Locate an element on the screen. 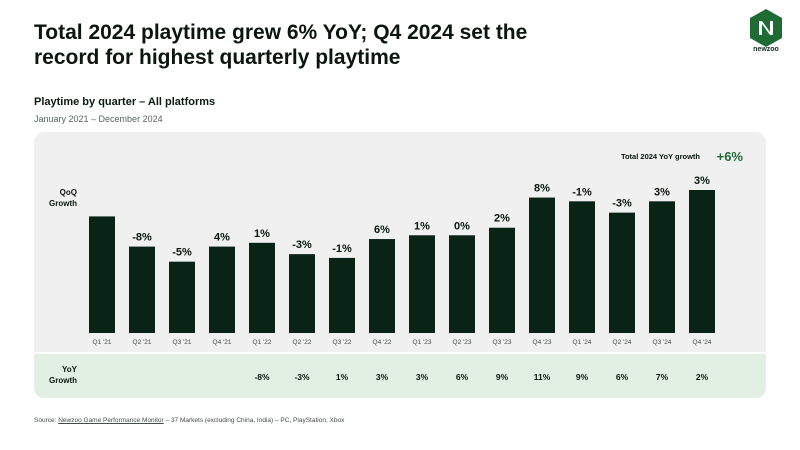 This screenshot has width=800, height=450. qoq-growth-label: -5% is located at coordinates (182, 253).